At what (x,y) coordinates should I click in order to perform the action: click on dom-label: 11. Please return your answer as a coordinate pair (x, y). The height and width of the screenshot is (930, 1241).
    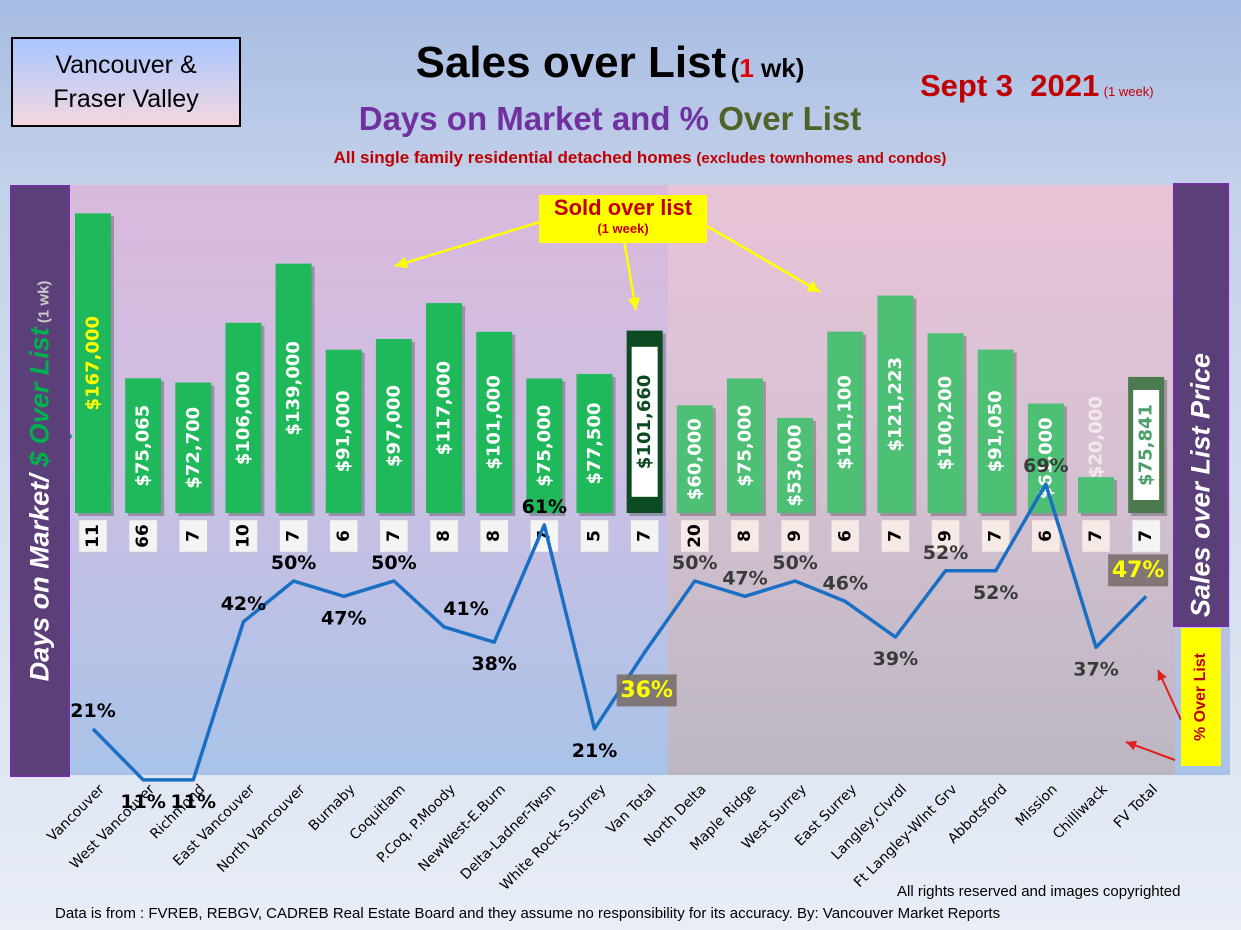
    Looking at the image, I should click on (93, 536).